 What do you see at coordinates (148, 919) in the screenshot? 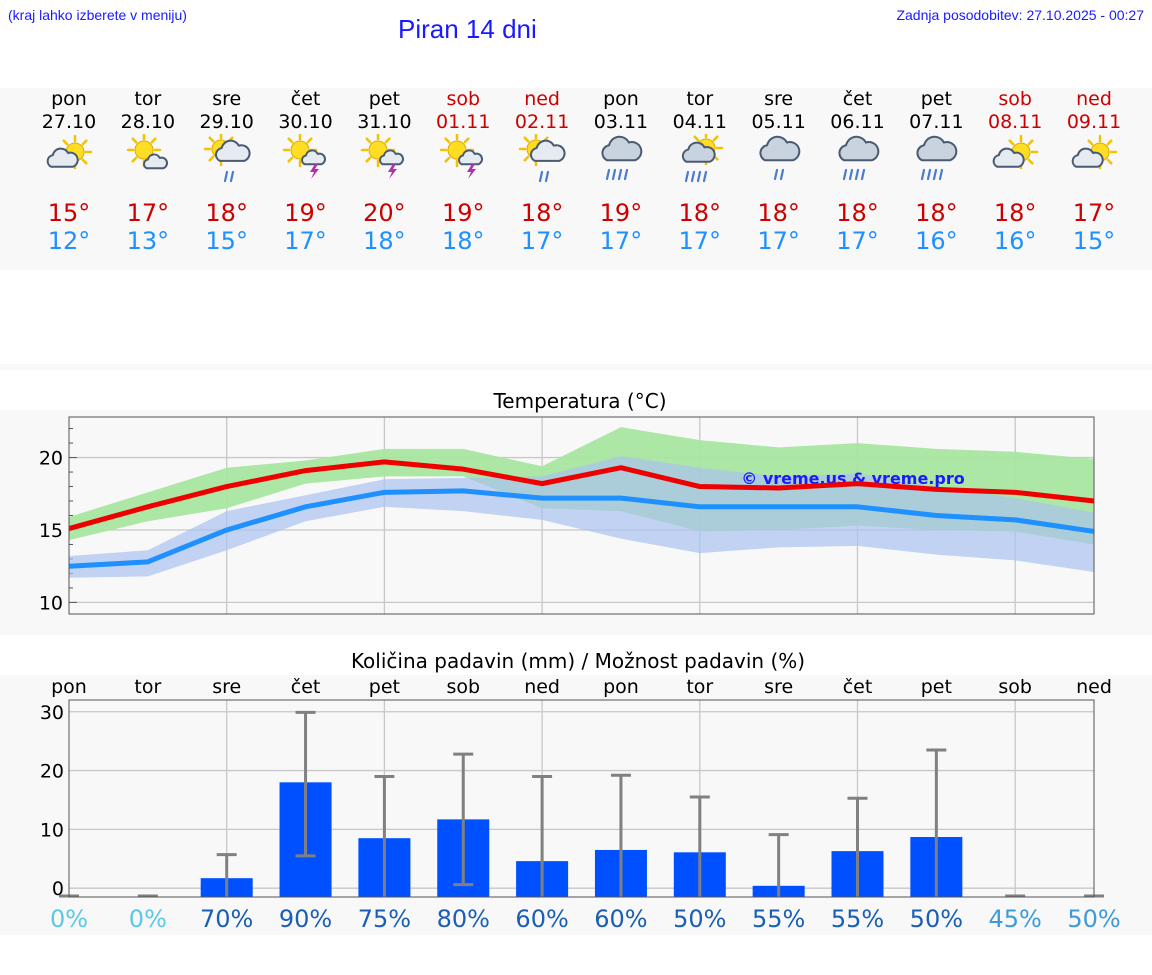
I see `probability-label: 0%` at bounding box center [148, 919].